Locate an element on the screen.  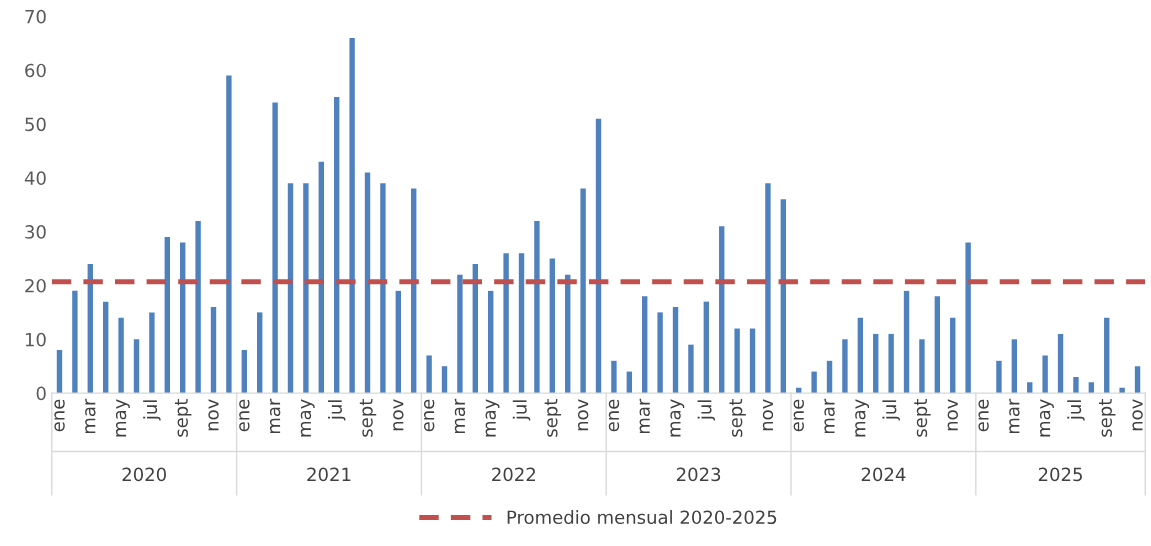
text: 2020 is located at coordinates (144, 474).